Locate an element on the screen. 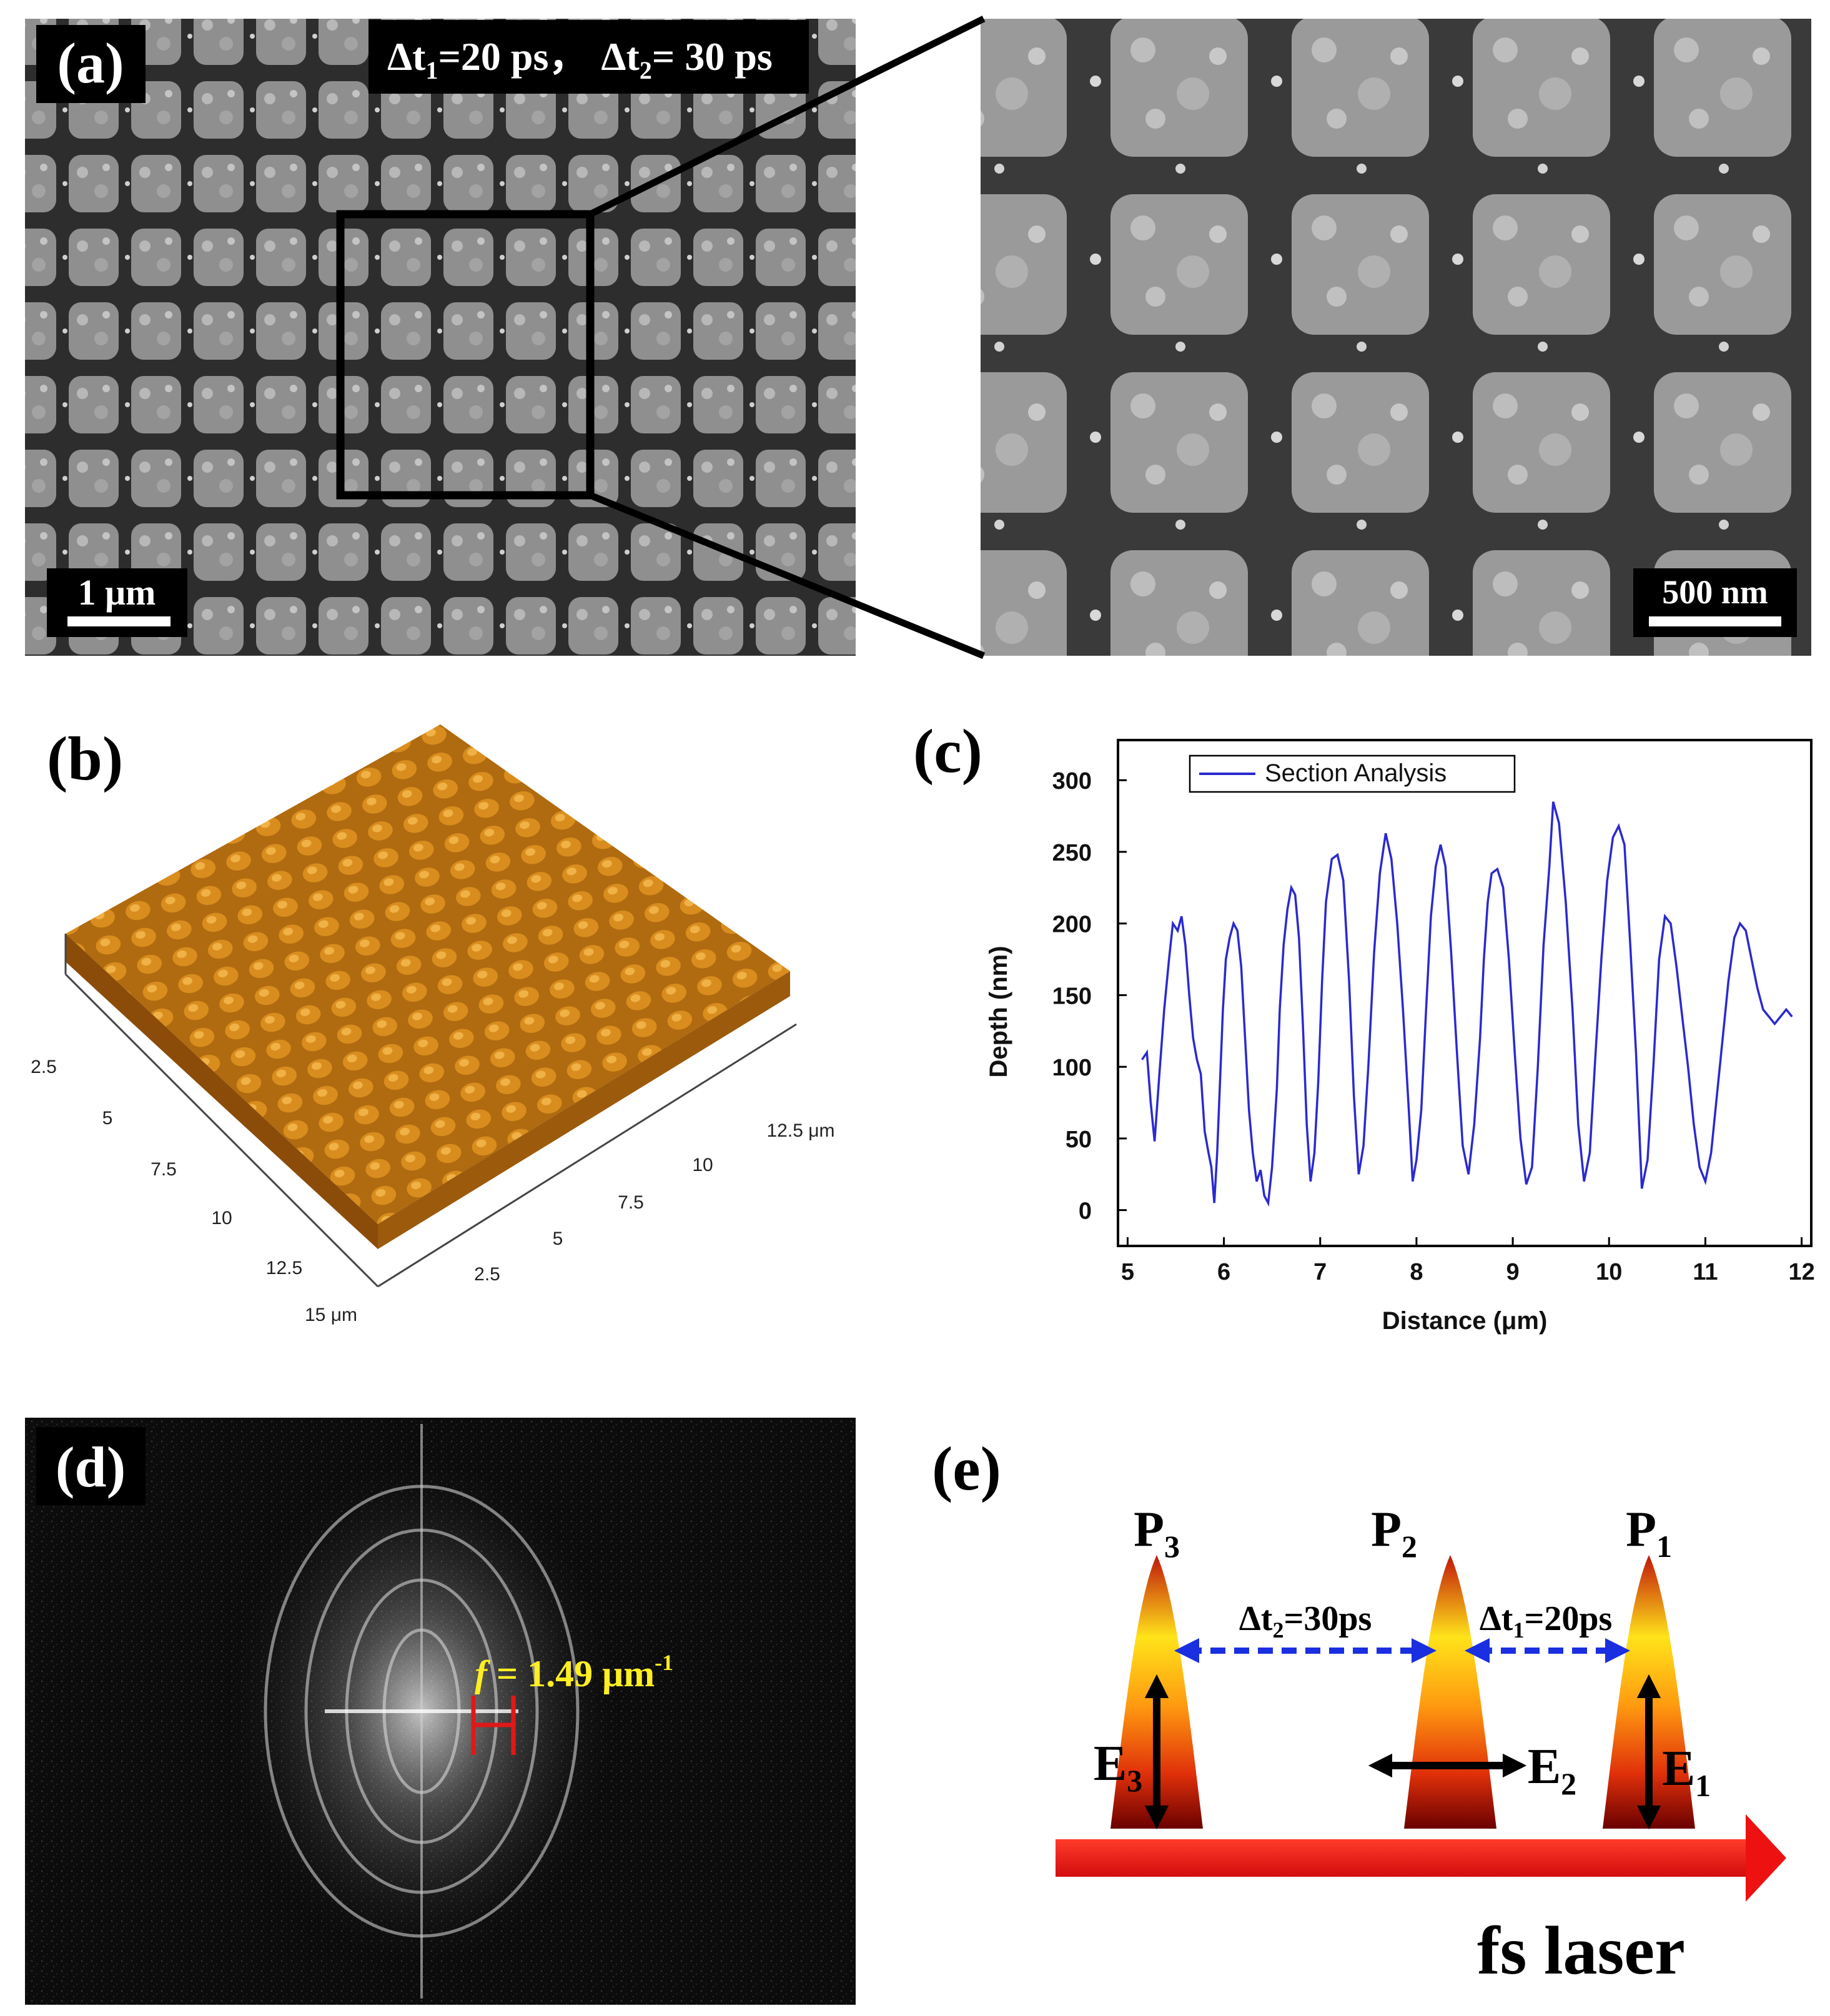 The height and width of the screenshot is (2016, 1830). laser-beam-arrow-body is located at coordinates (1402, 1858).